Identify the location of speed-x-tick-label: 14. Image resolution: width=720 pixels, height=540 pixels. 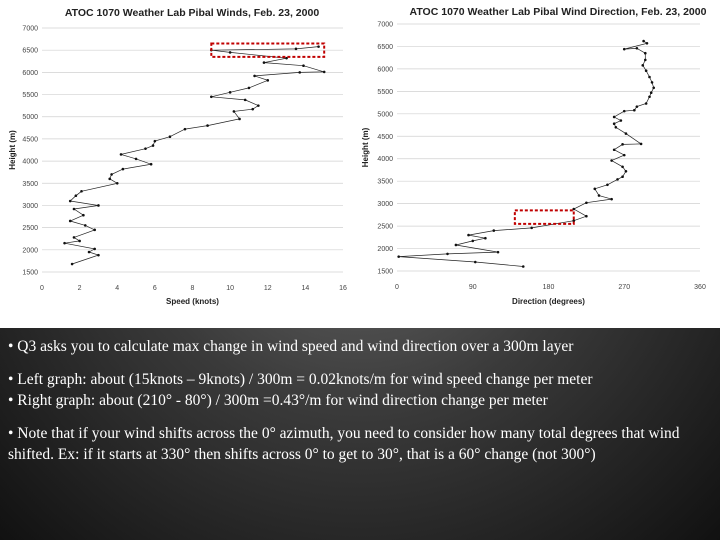
(305, 288).